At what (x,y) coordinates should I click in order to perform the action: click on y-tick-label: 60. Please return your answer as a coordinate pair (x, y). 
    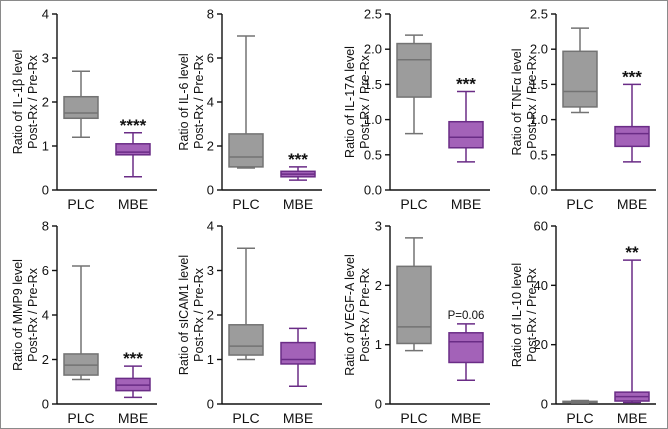
    Looking at the image, I should click on (541, 226).